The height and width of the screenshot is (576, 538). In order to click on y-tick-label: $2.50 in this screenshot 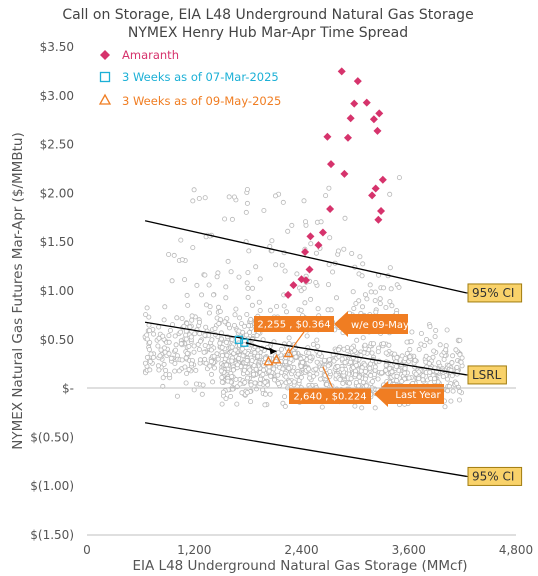, I will do `click(57, 145)`.